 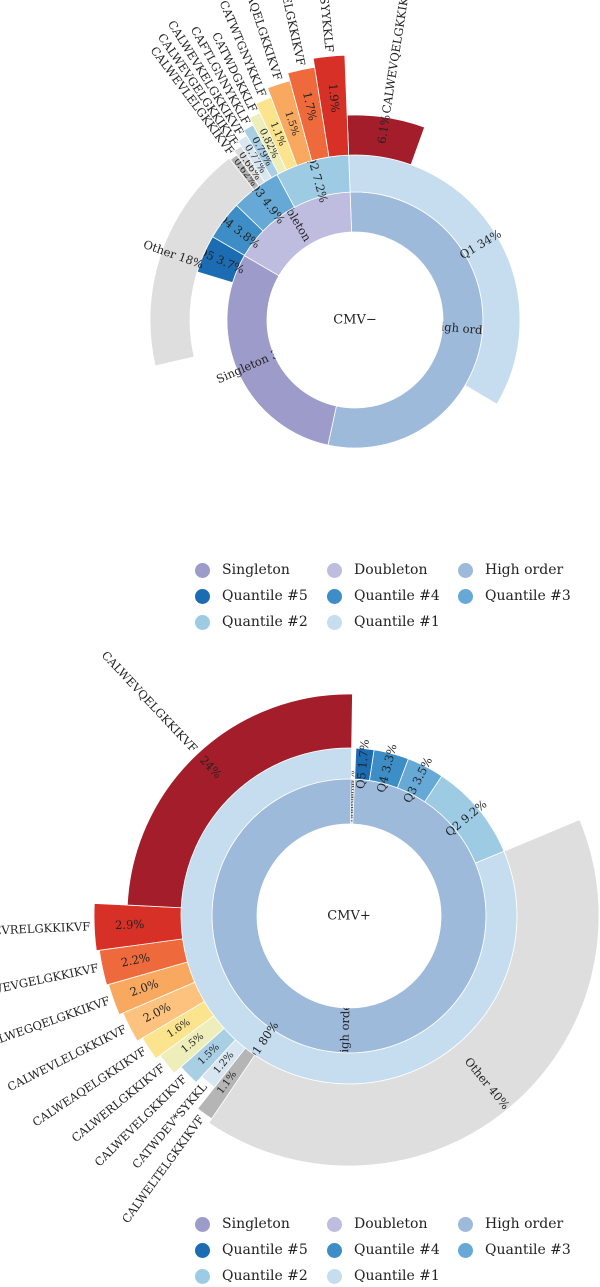 What do you see at coordinates (352, 801) in the screenshot?
I see `inner-label-doubleton: Doubleton` at bounding box center [352, 801].